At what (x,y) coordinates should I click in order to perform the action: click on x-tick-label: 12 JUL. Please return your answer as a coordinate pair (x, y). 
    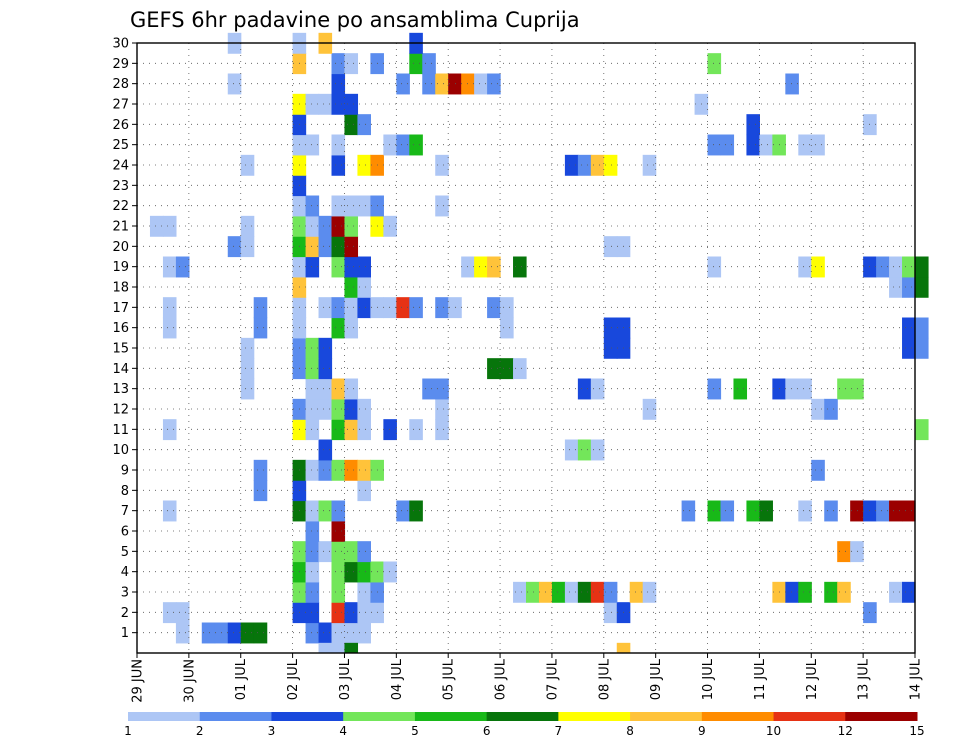
    Looking at the image, I should click on (812, 679).